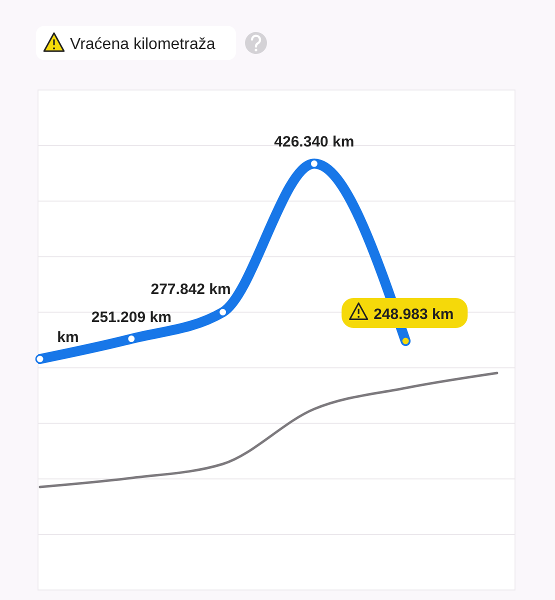 The width and height of the screenshot is (555, 600). Describe the element at coordinates (190, 289) in the screenshot. I see `data-label: 277.842 km` at that location.